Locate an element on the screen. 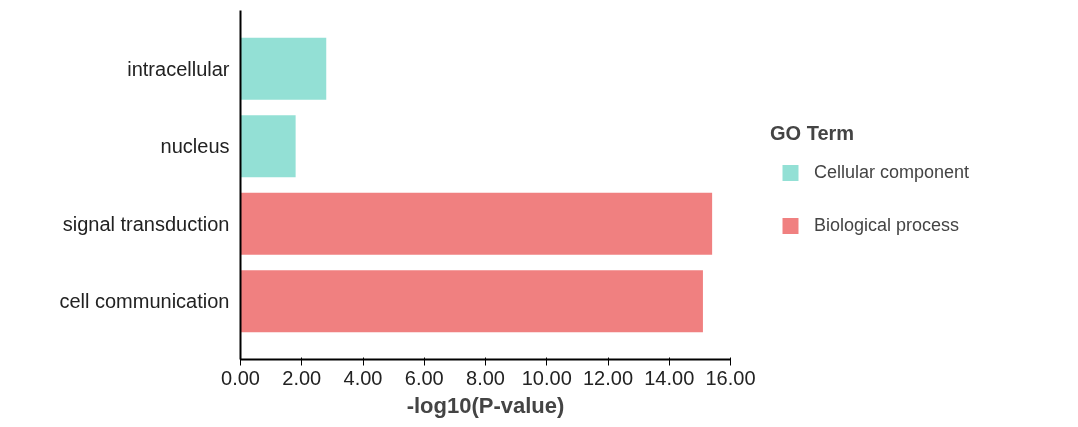  x-tick-label: 4.00 is located at coordinates (363, 377).